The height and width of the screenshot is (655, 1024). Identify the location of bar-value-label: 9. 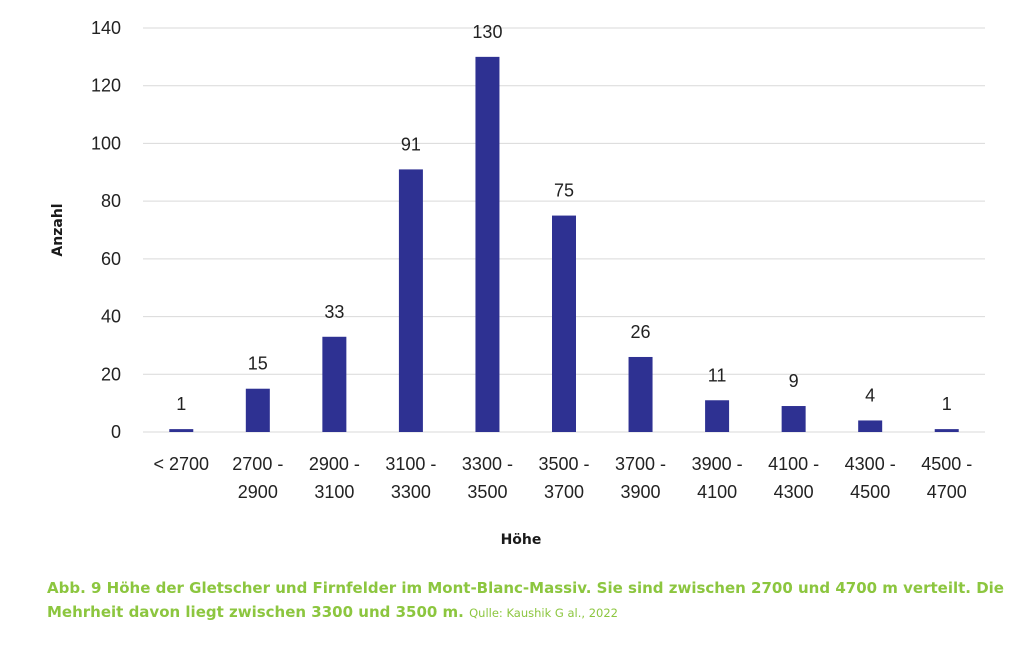
(794, 381).